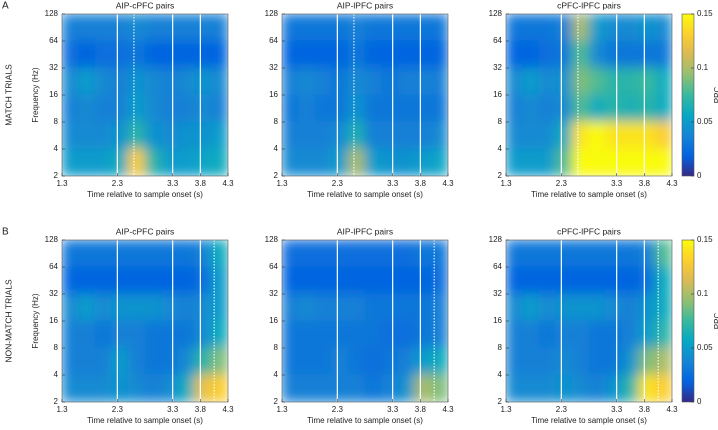 The image size is (718, 430). What do you see at coordinates (276, 175) in the screenshot?
I see `y-tick-label: 2` at bounding box center [276, 175].